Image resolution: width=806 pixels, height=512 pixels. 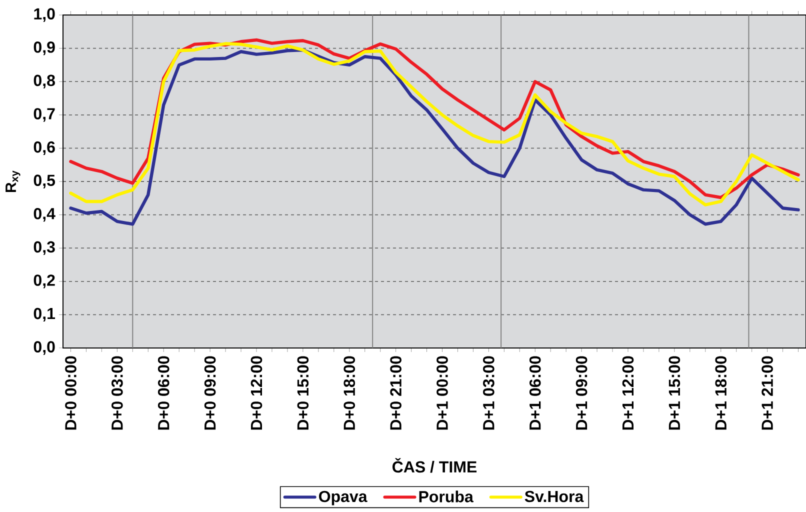 What do you see at coordinates (256, 393) in the screenshot?
I see `x-tick-label: D+0 12:00` at bounding box center [256, 393].